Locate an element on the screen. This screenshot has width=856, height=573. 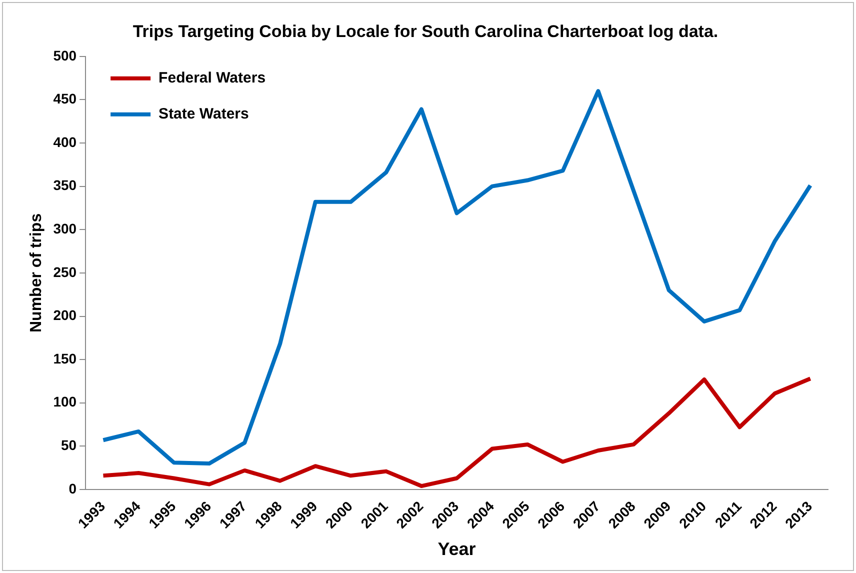
y-tick-label: 300 is located at coordinates (65, 228).